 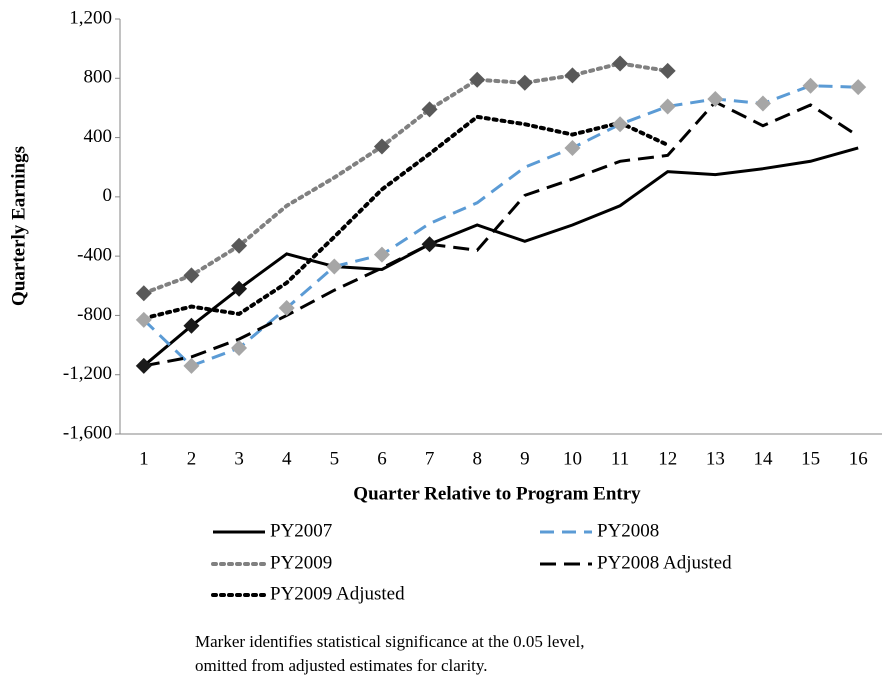 I want to click on x-tick-label: 13, so click(x=715, y=458).